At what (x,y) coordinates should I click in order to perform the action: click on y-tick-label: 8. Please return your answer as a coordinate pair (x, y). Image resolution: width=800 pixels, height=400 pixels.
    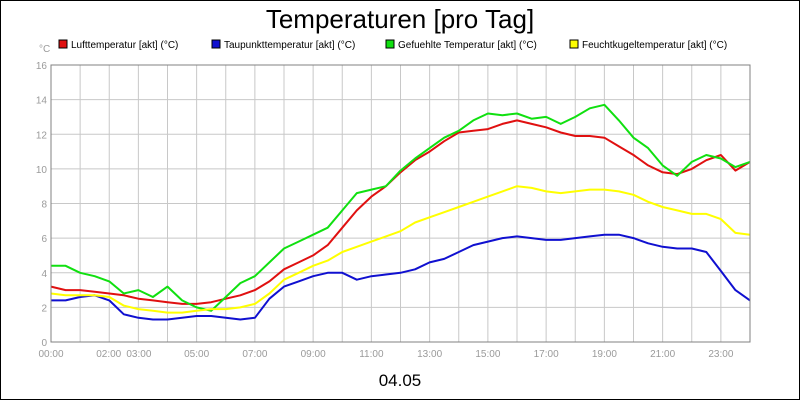
    Looking at the image, I should click on (44, 205).